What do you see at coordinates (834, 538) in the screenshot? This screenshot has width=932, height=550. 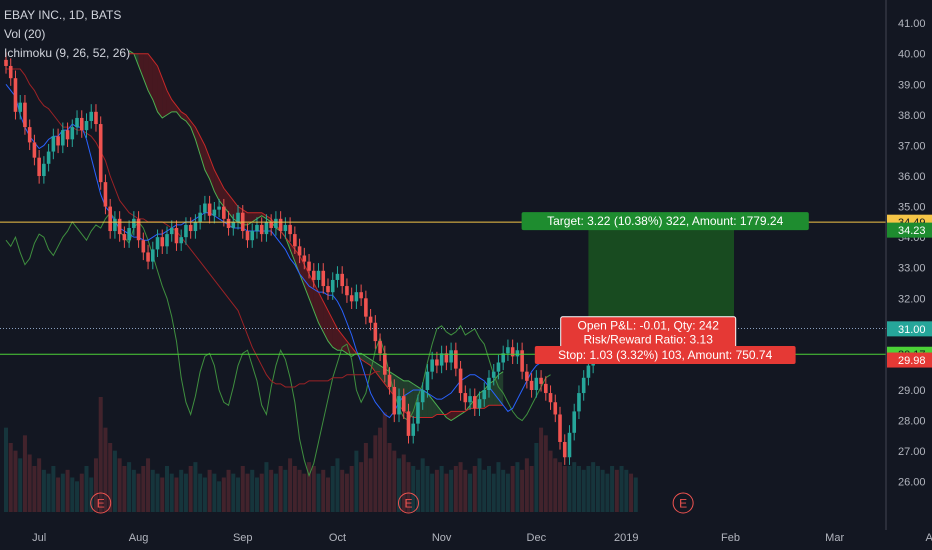 I see `x-tick-label: Mar` at bounding box center [834, 538].